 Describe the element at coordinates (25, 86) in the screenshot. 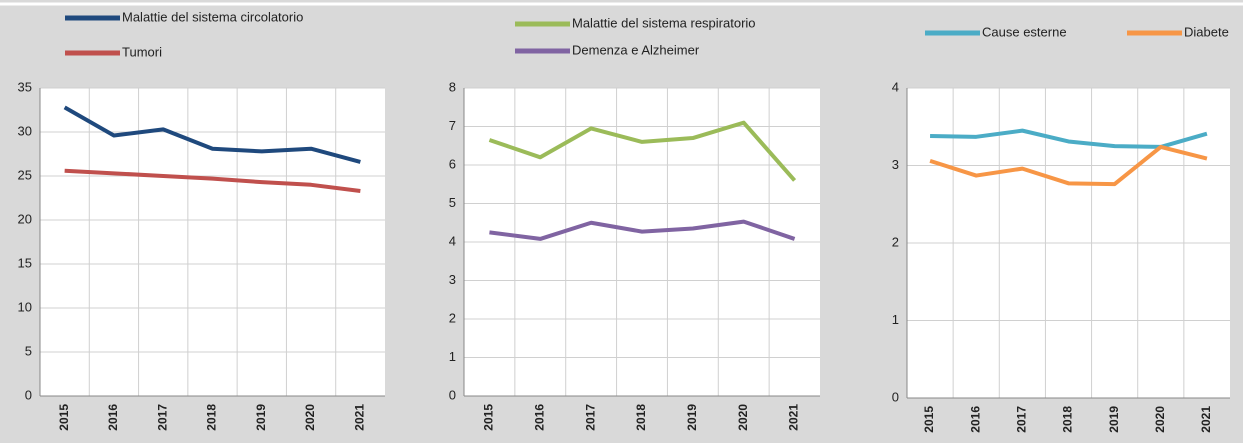

I see `y-tick-label: 35` at that location.